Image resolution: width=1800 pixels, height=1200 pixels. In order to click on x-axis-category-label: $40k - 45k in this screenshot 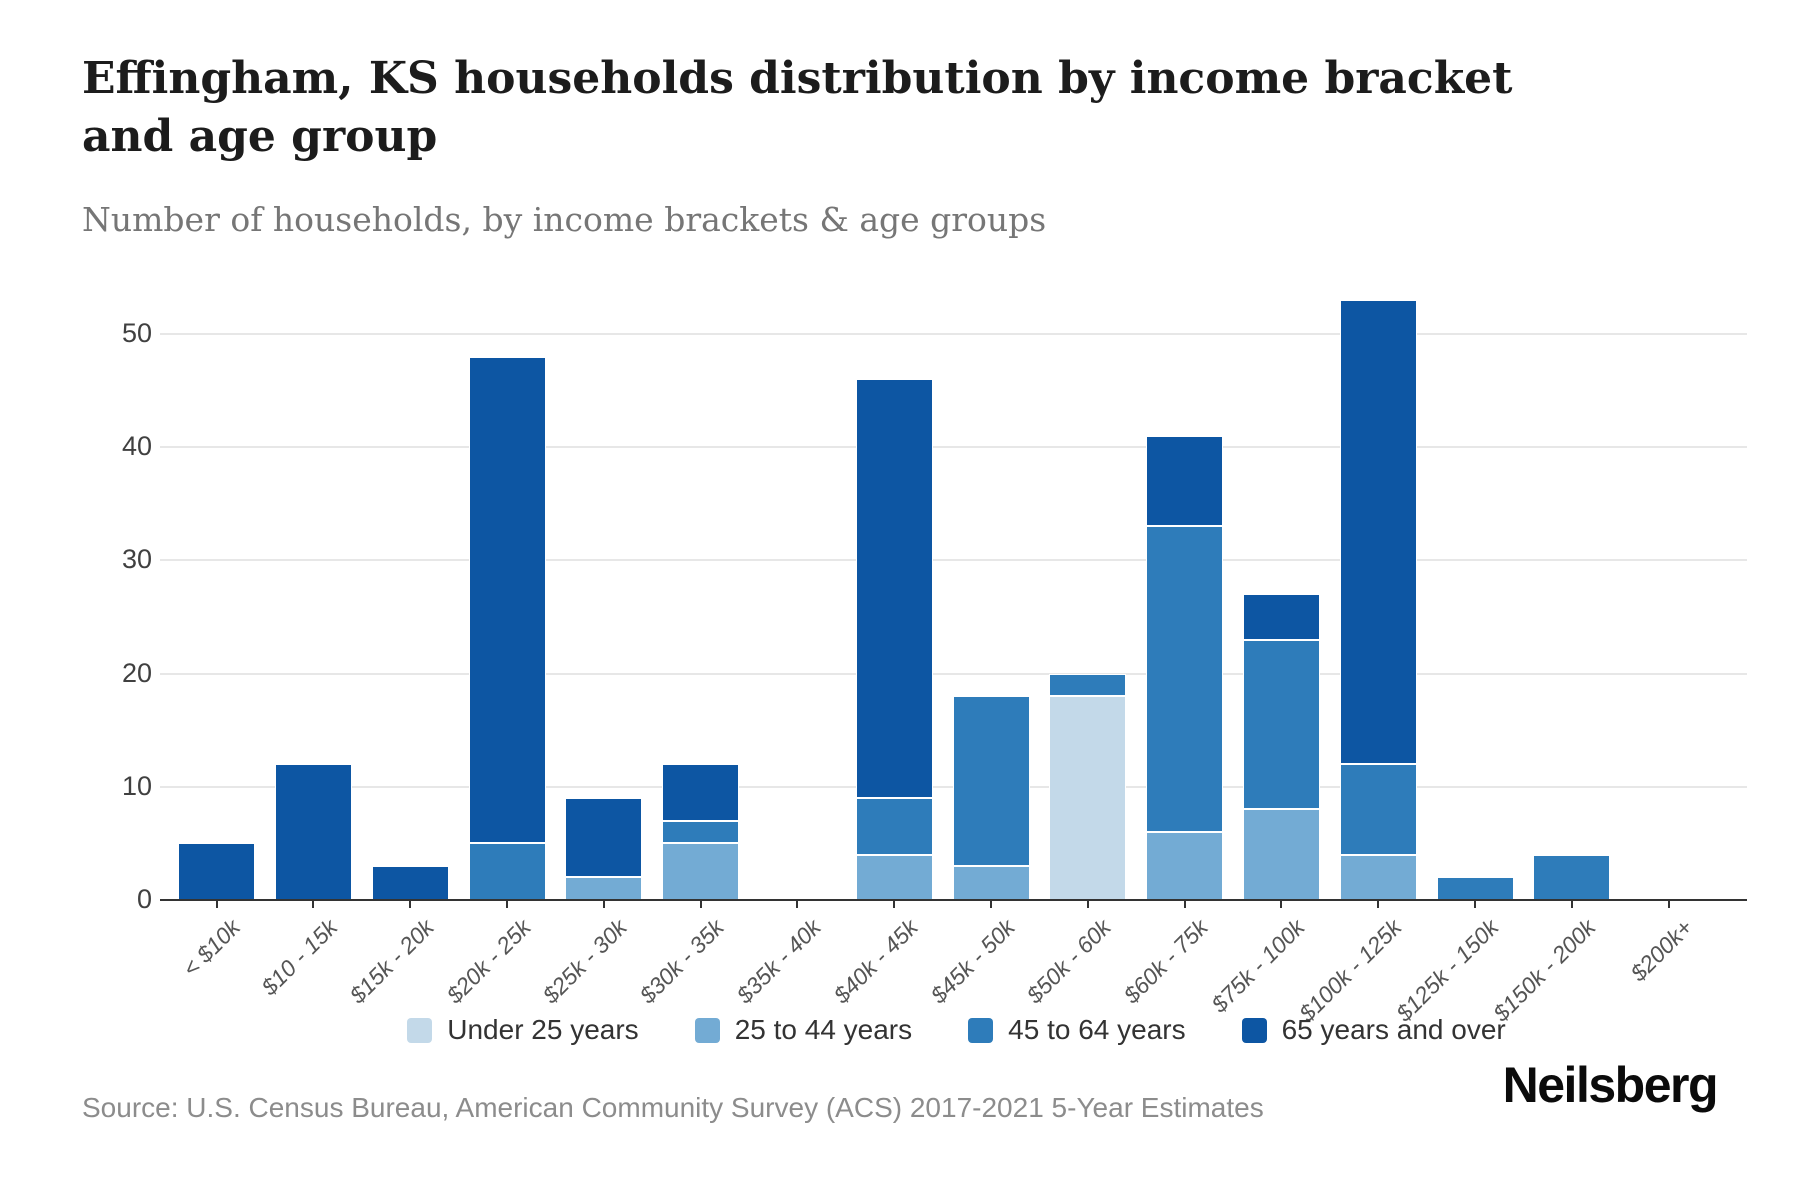, I will do `click(875, 961)`.